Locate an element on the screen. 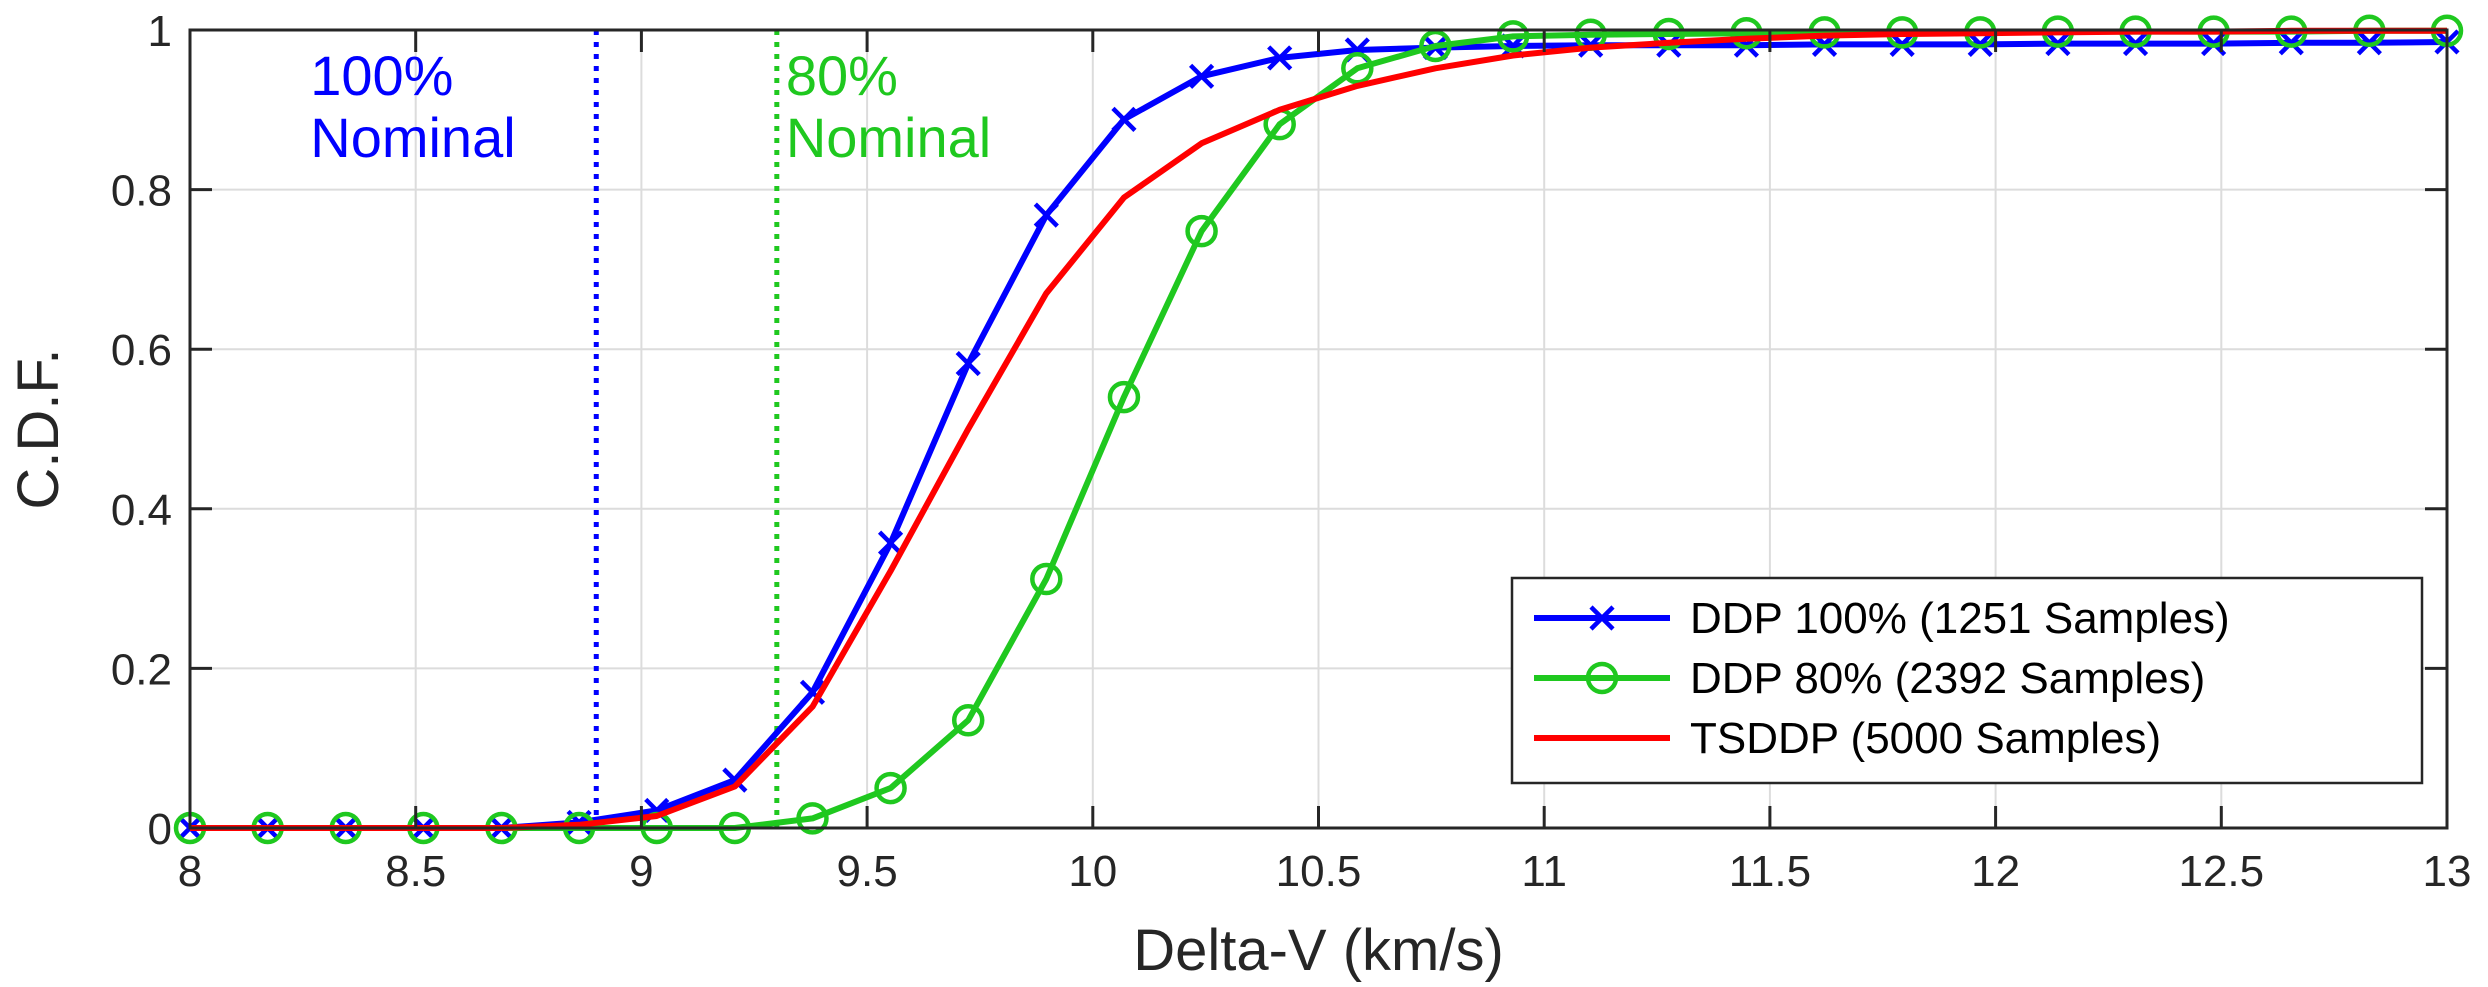 The width and height of the screenshot is (2488, 987). legend-label-tsddp: TSDDP (5000 Samples) is located at coordinates (1925, 738).